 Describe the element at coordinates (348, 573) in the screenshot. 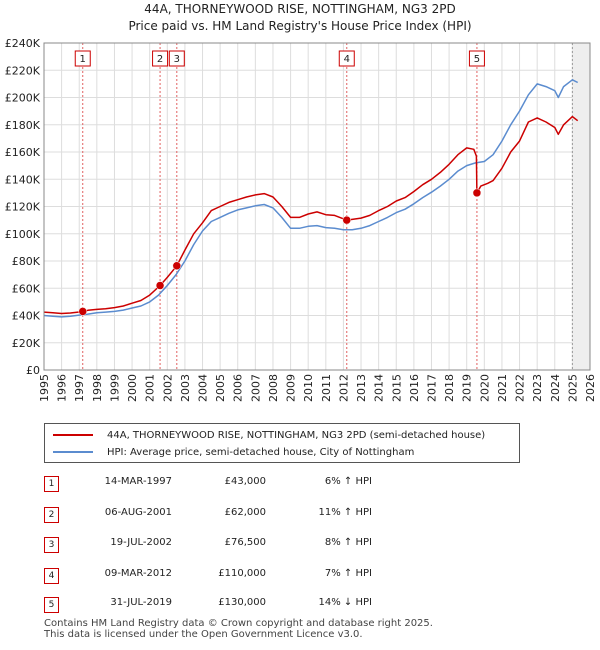

I see `sale-hpi: 7% ↑ HPI` at that location.